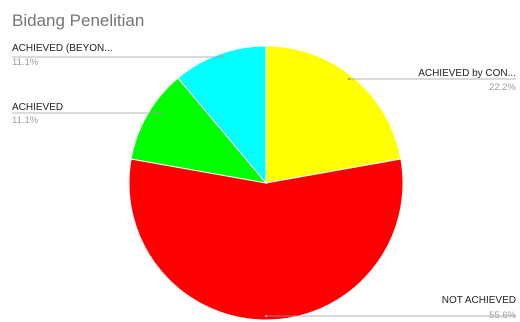  Describe the element at coordinates (266, 316) in the screenshot. I see `leader-line-not-achieved-dot` at that location.